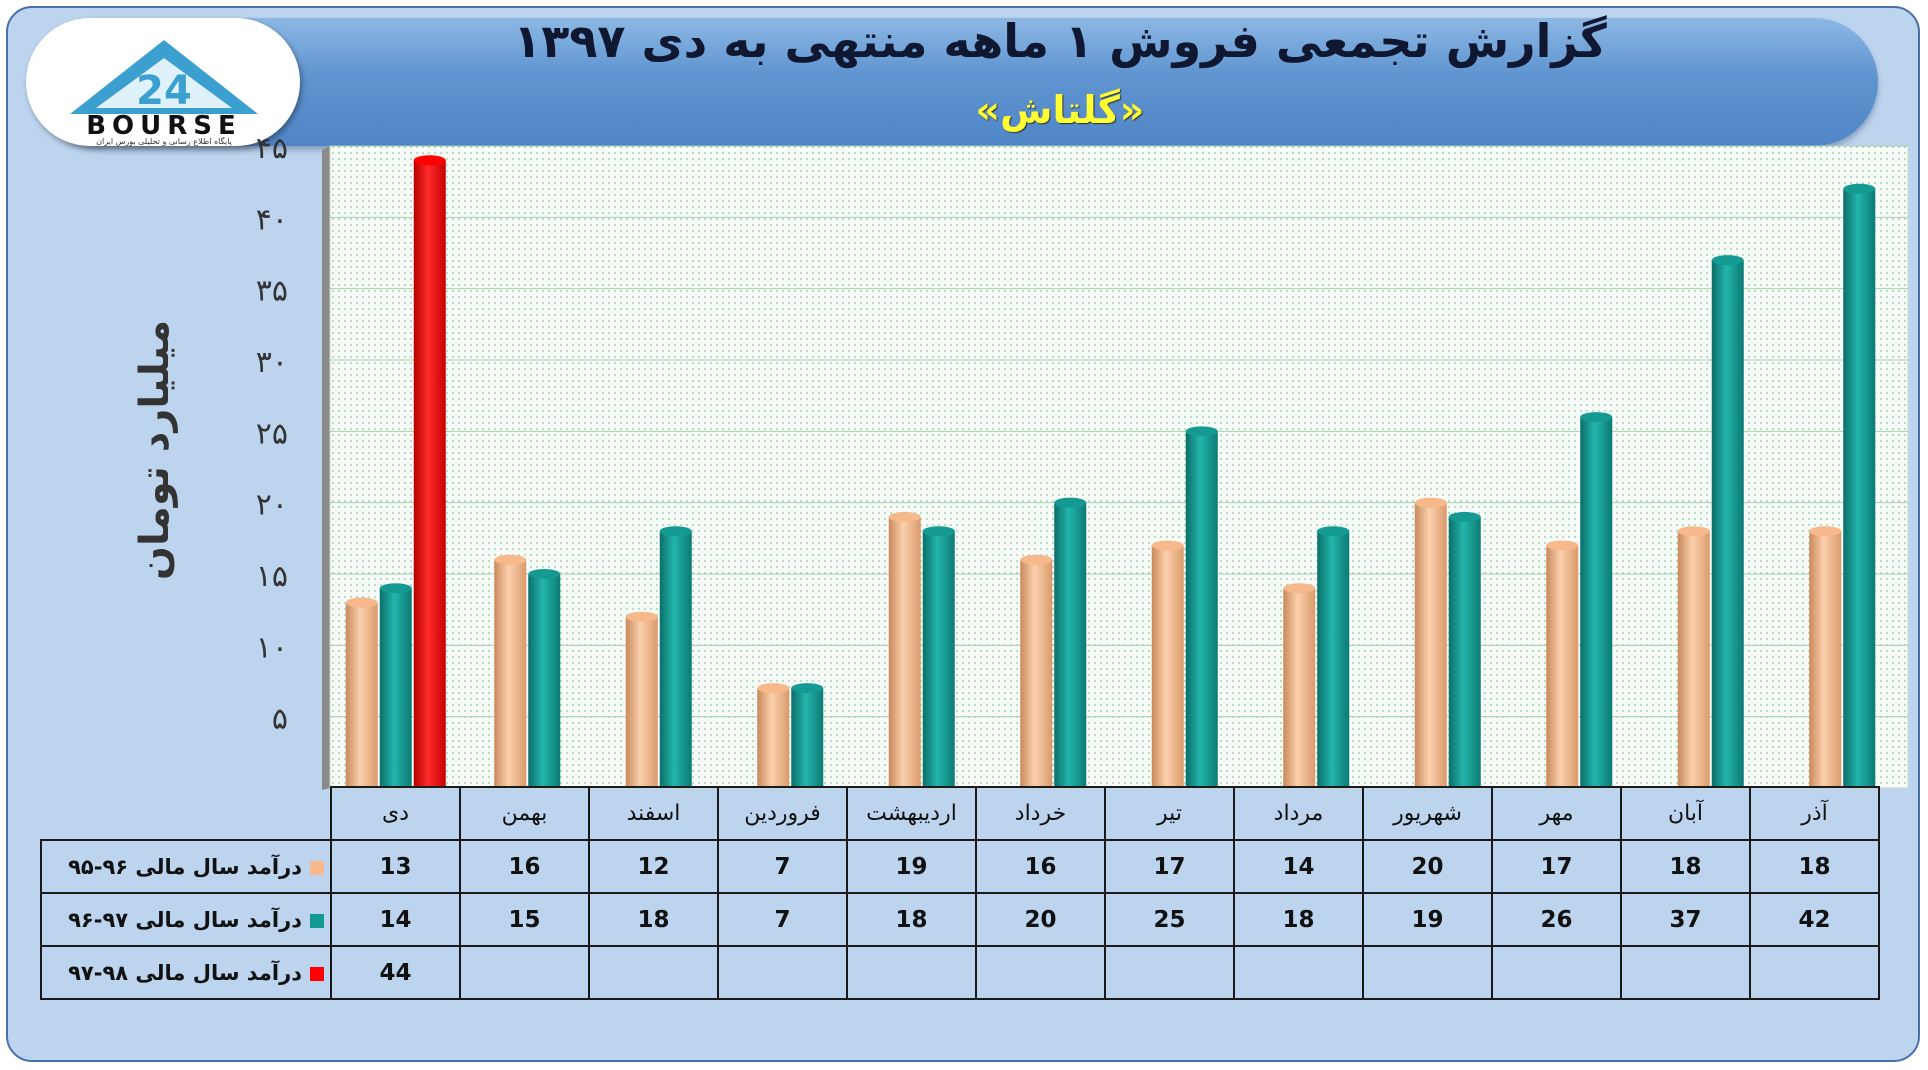  What do you see at coordinates (1556, 813) in the screenshot?
I see `category-label: مهر` at bounding box center [1556, 813].